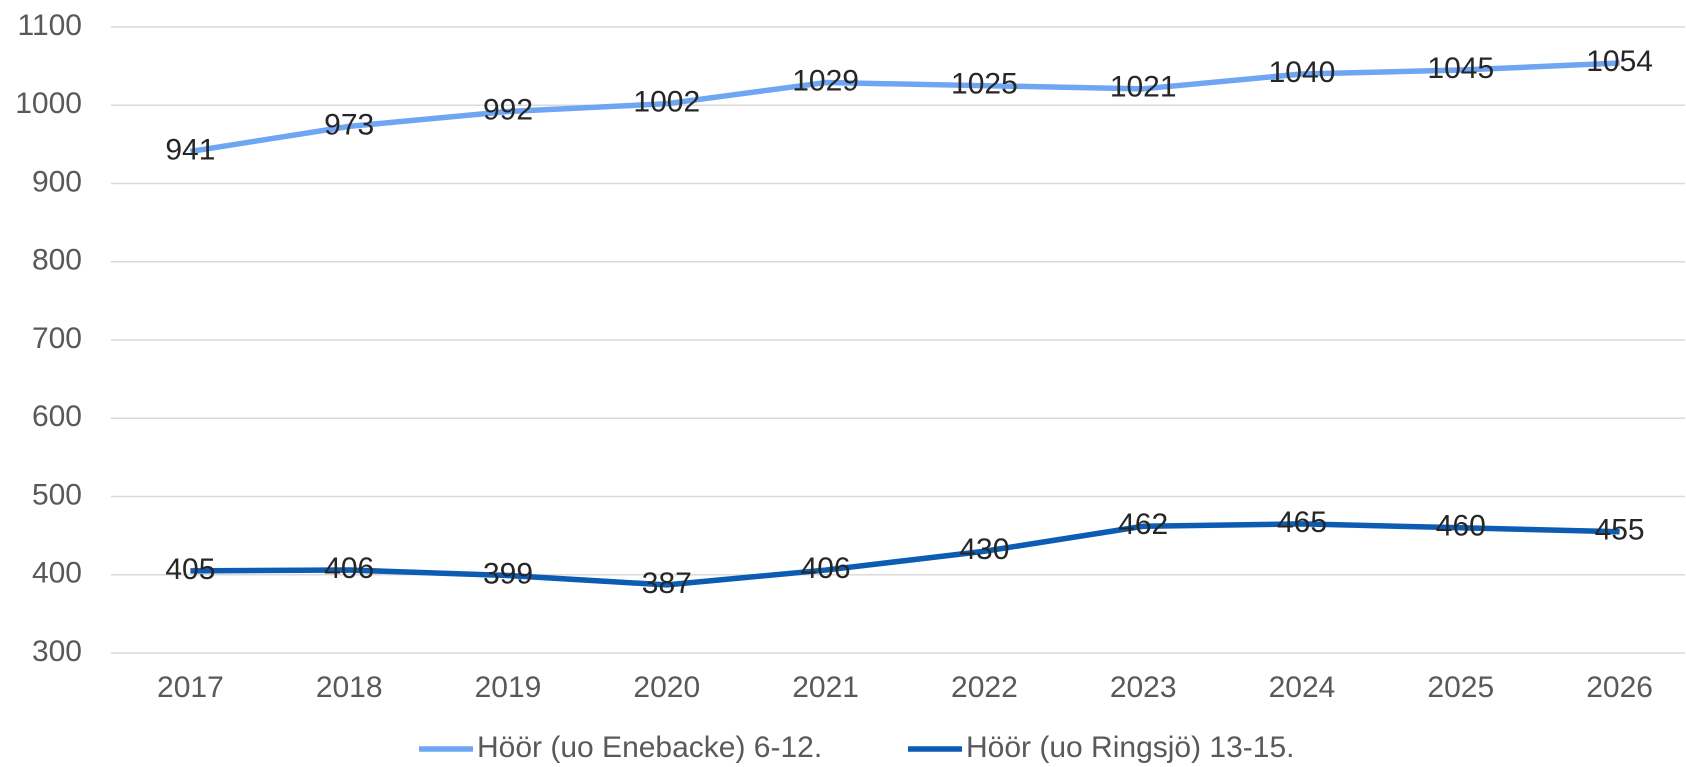 The image size is (1686, 767). Describe the element at coordinates (508, 687) in the screenshot. I see `x-tick-label: 2019` at that location.